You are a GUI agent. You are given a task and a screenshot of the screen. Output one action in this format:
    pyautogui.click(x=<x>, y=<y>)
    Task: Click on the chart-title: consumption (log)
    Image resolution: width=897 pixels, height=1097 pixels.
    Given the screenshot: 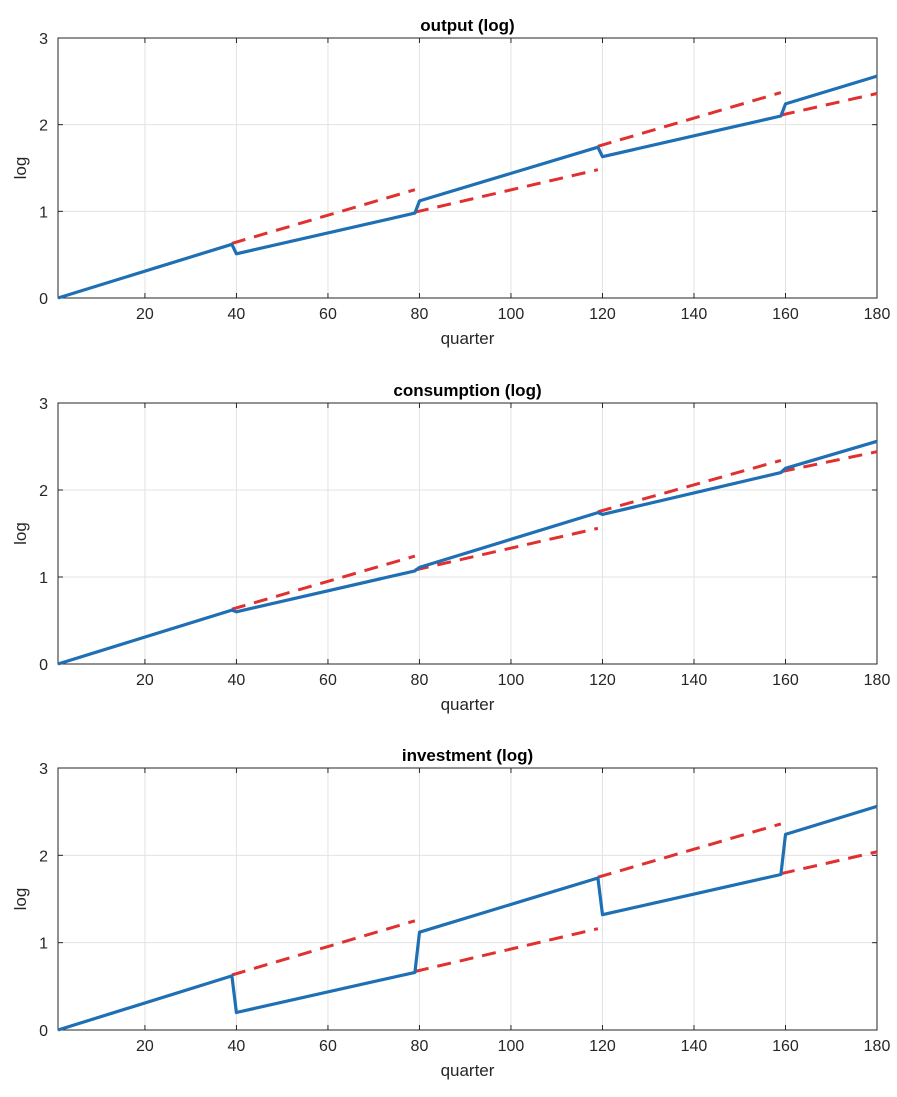 What is the action you would take?
    pyautogui.click(x=467, y=390)
    